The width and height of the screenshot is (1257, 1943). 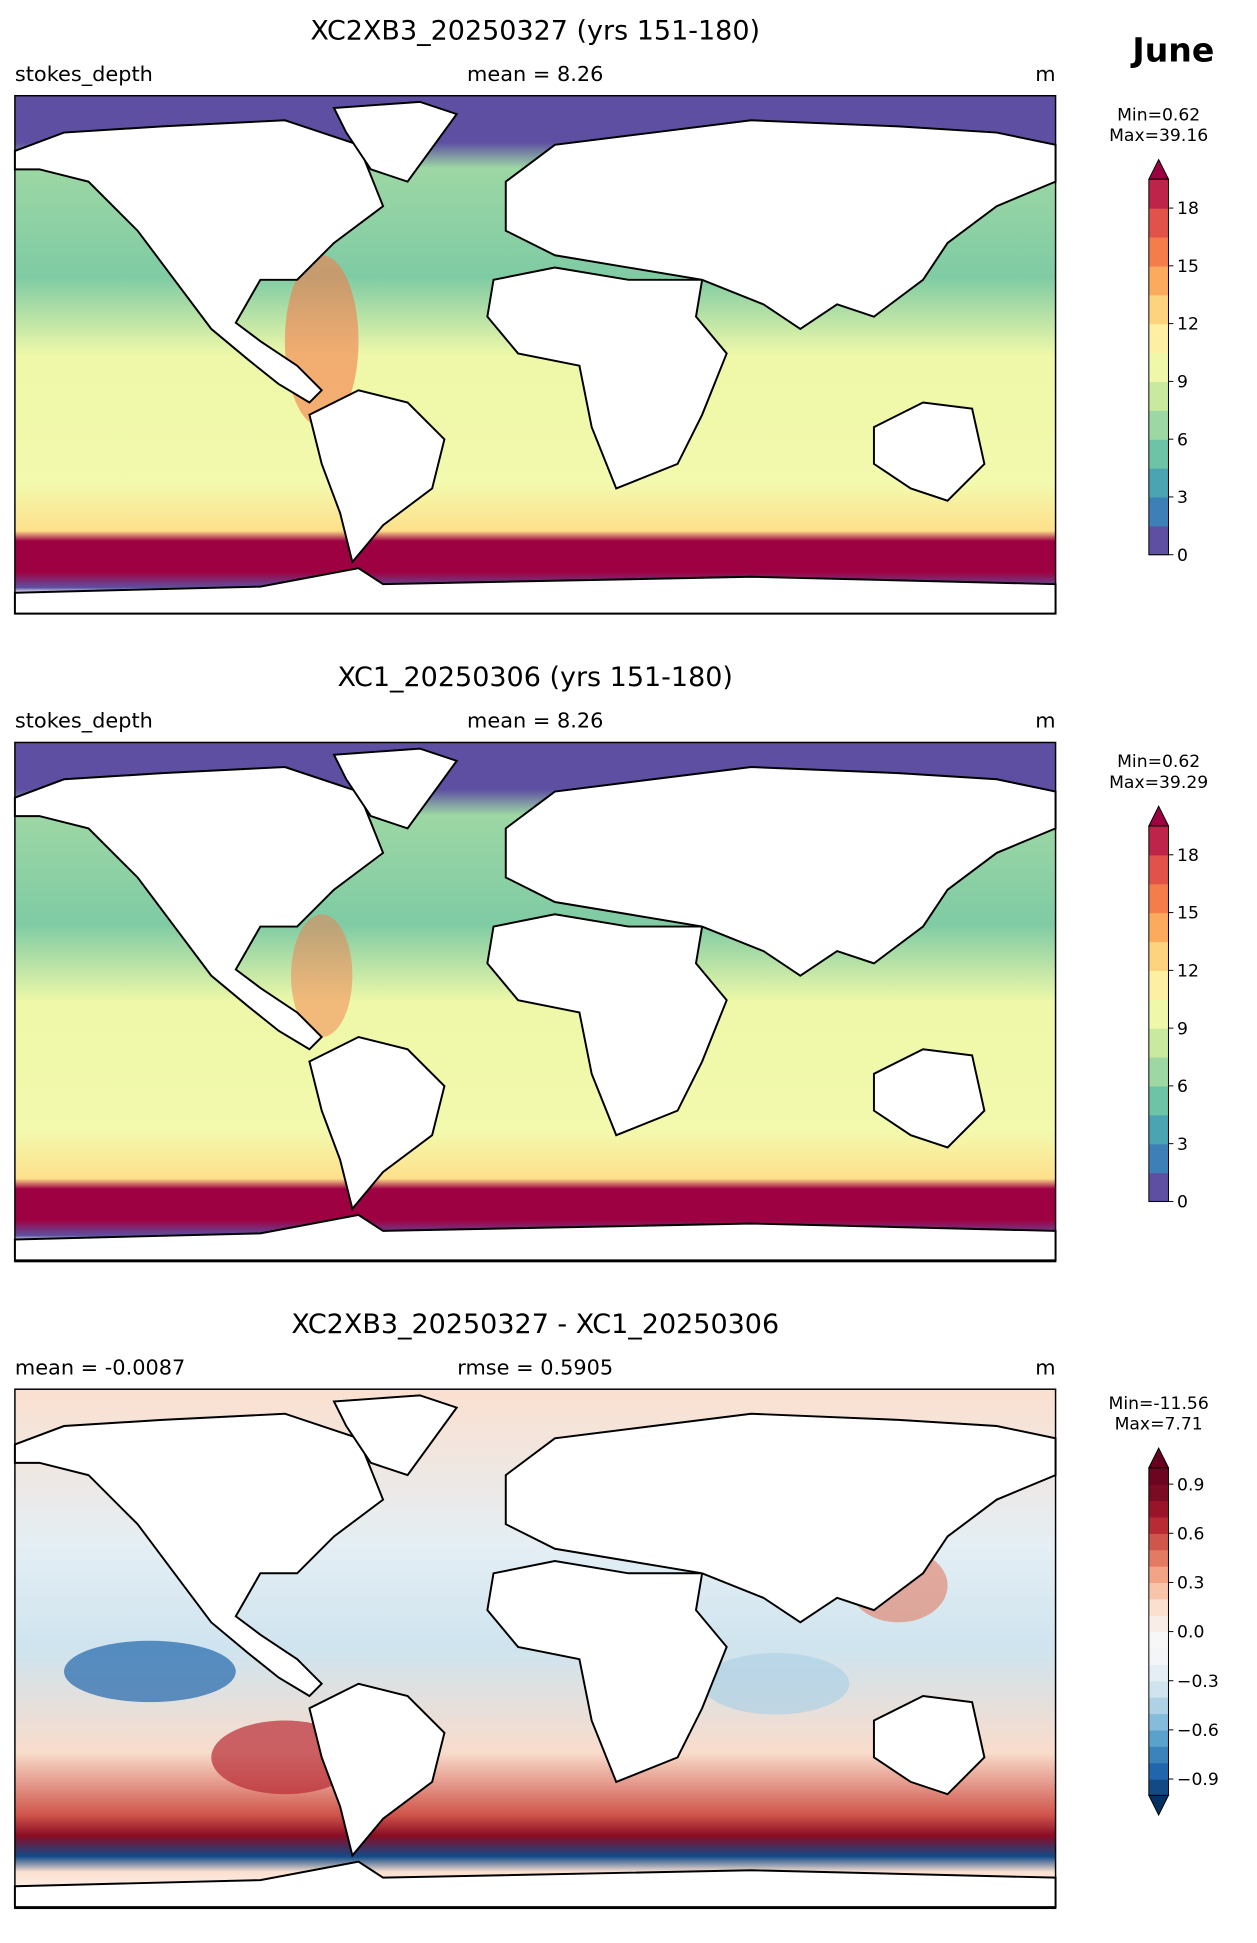 What do you see at coordinates (1172, 49) in the screenshot?
I see `suptitle: June` at bounding box center [1172, 49].